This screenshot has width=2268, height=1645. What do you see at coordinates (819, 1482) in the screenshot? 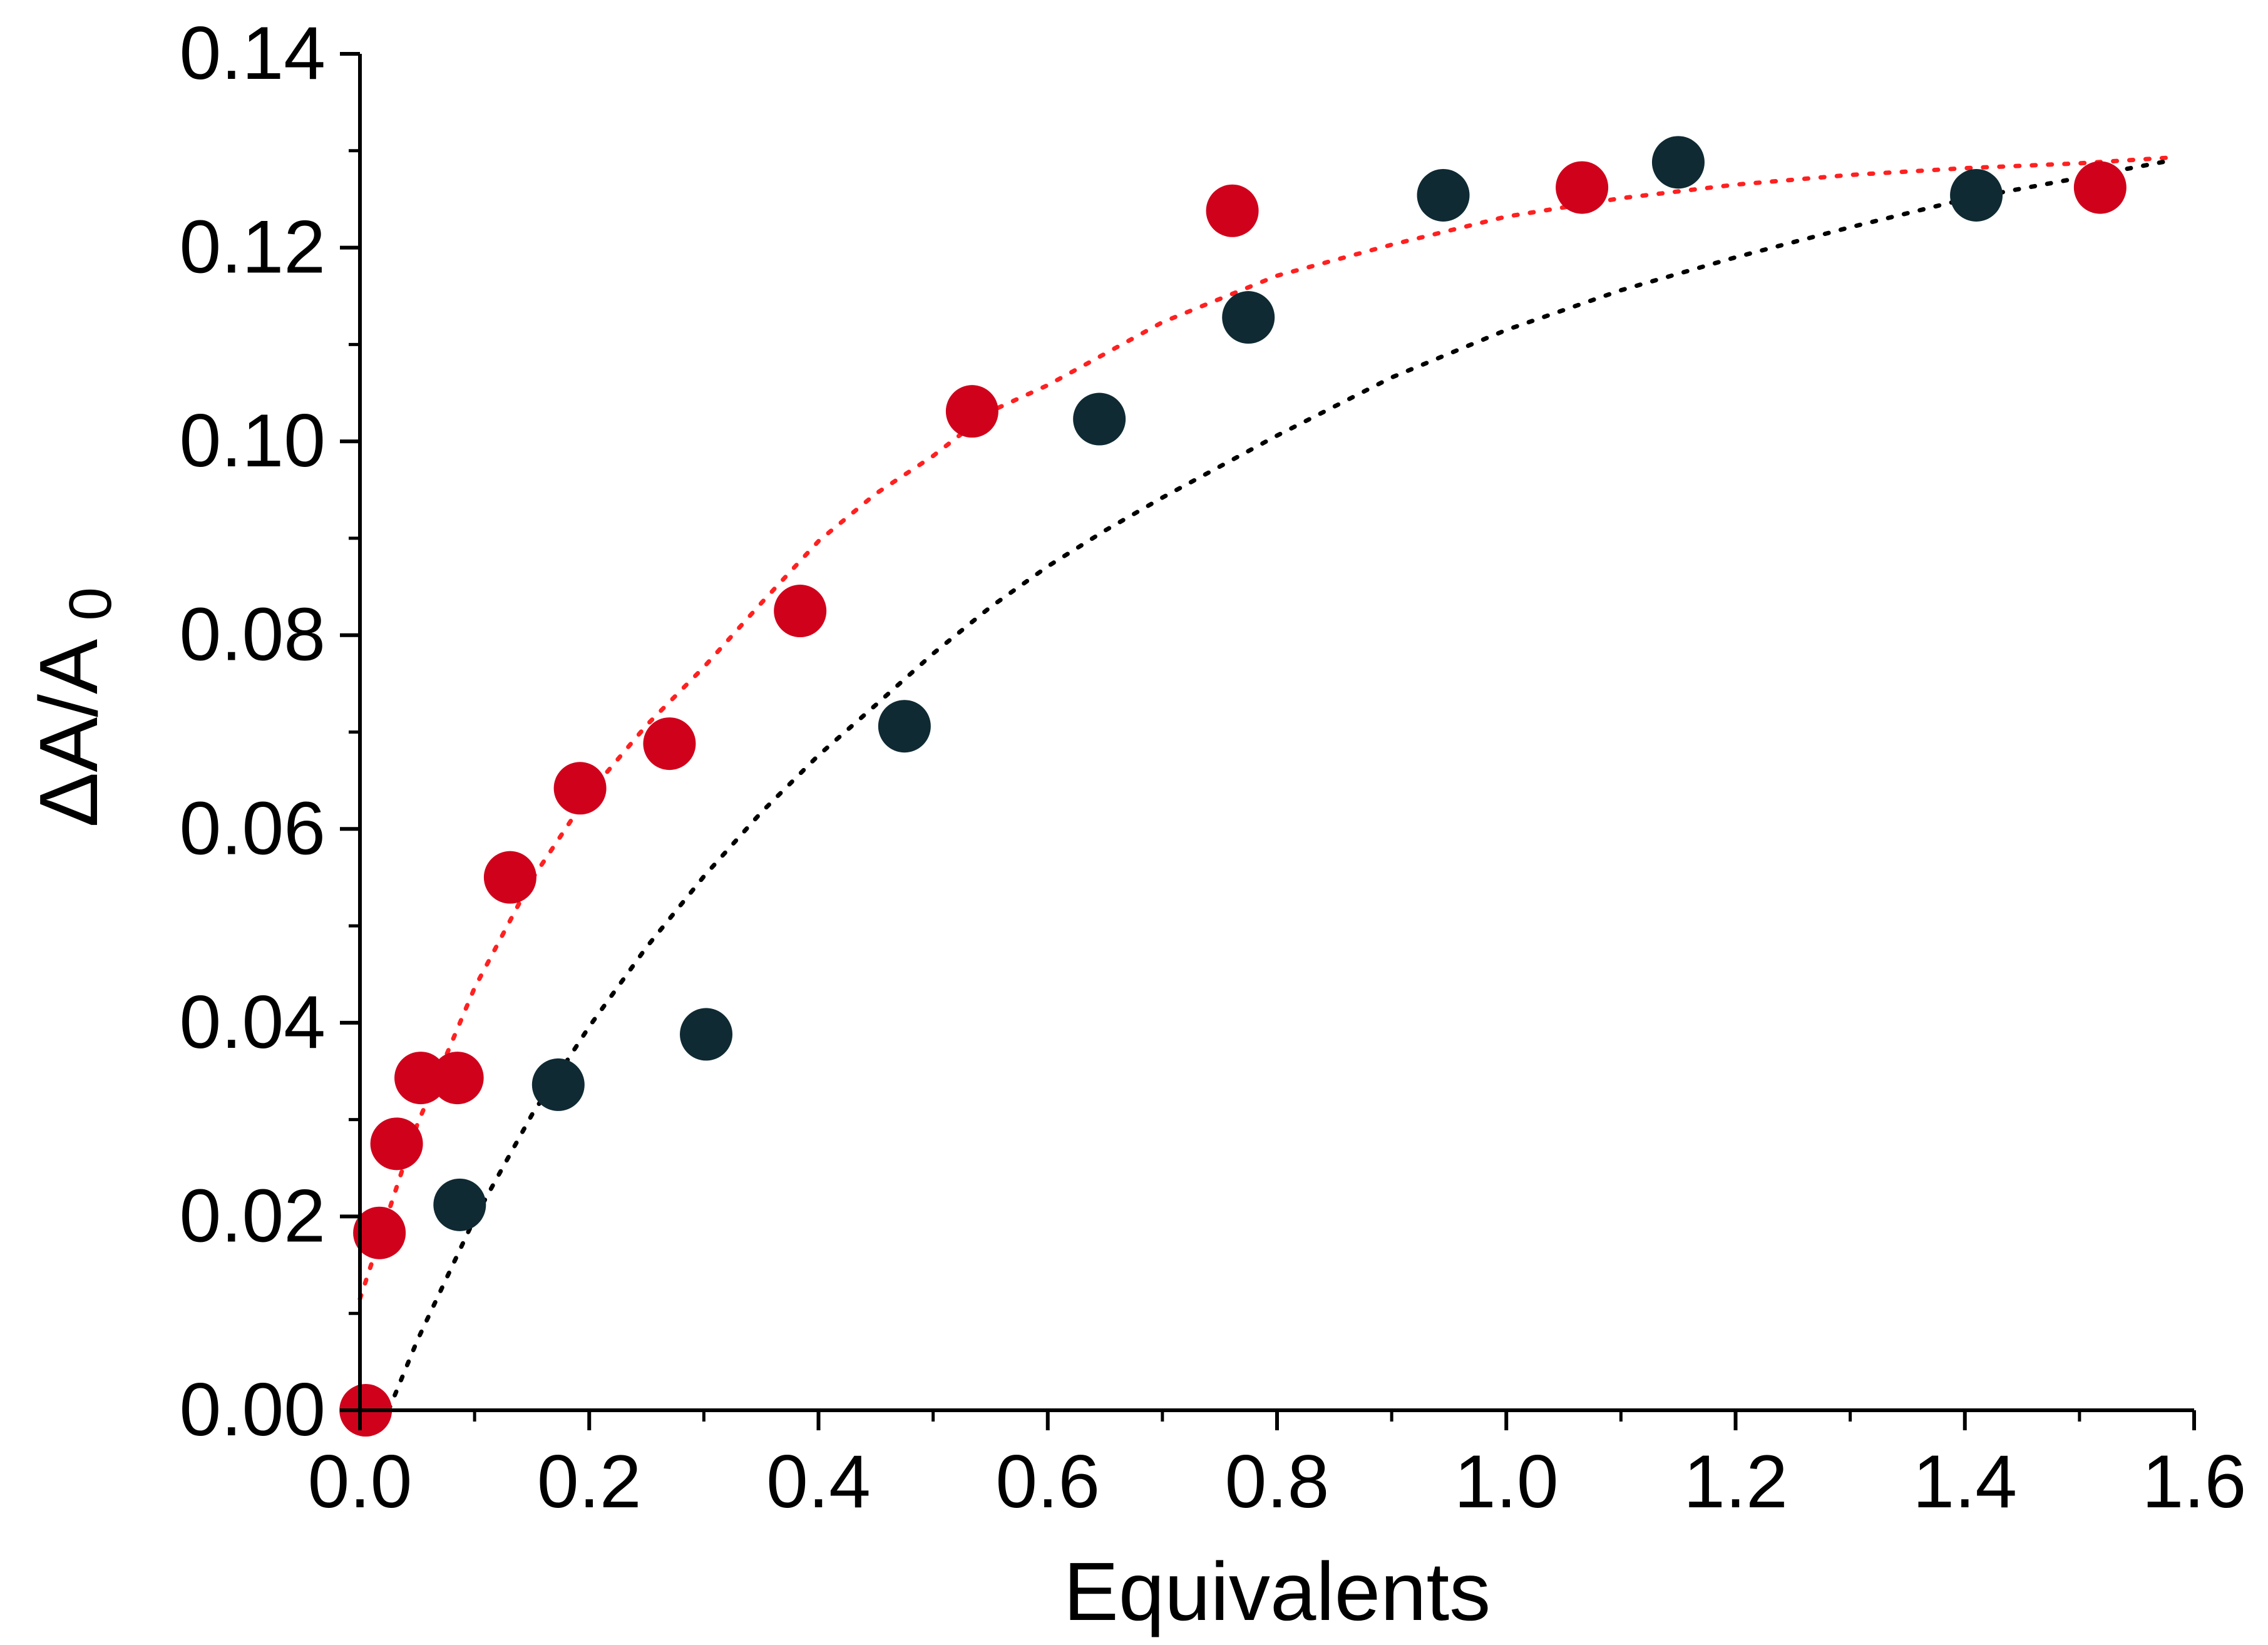
I see `x-tick-label: 0.4` at bounding box center [819, 1482].